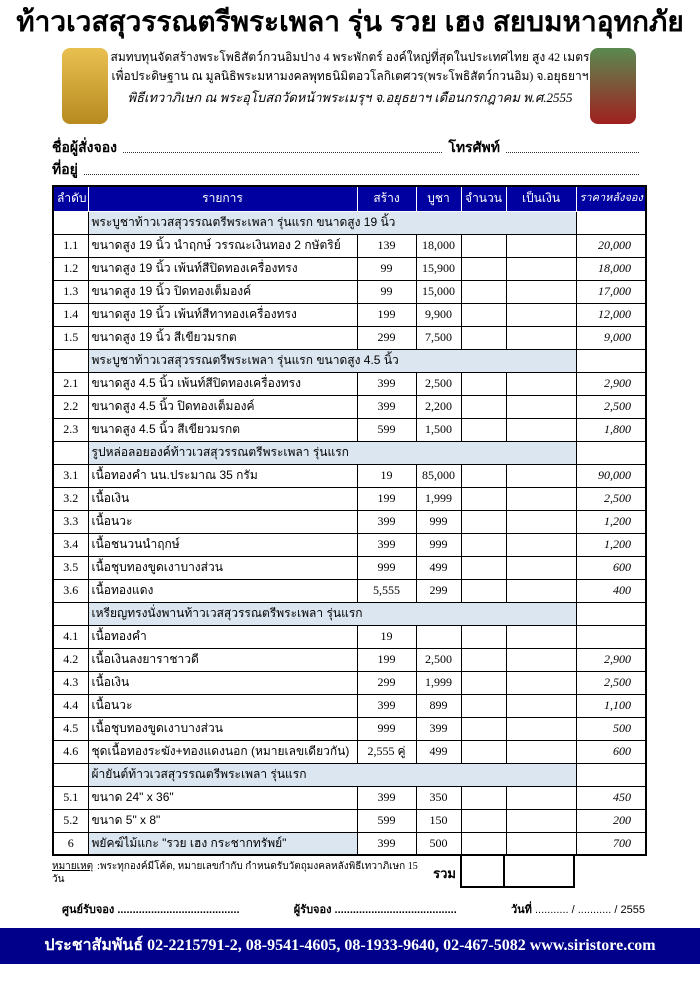  I want to click on table-row: 3.3 เนื้อนวะ 399 999 1,200, so click(349, 521).